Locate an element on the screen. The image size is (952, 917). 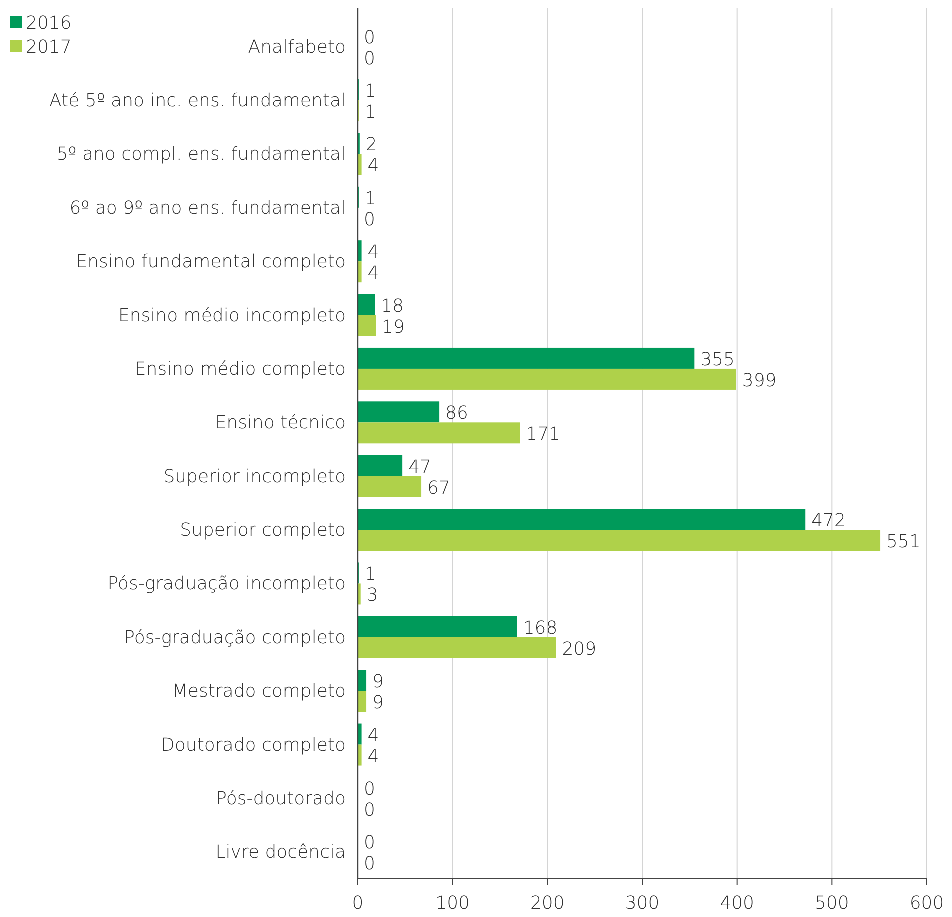
y-tick-label: Superior completo is located at coordinates (263, 531).